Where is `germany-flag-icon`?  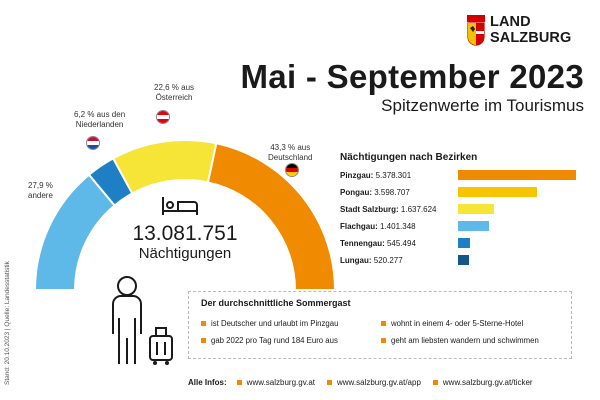
germany-flag-icon is located at coordinates (292, 170).